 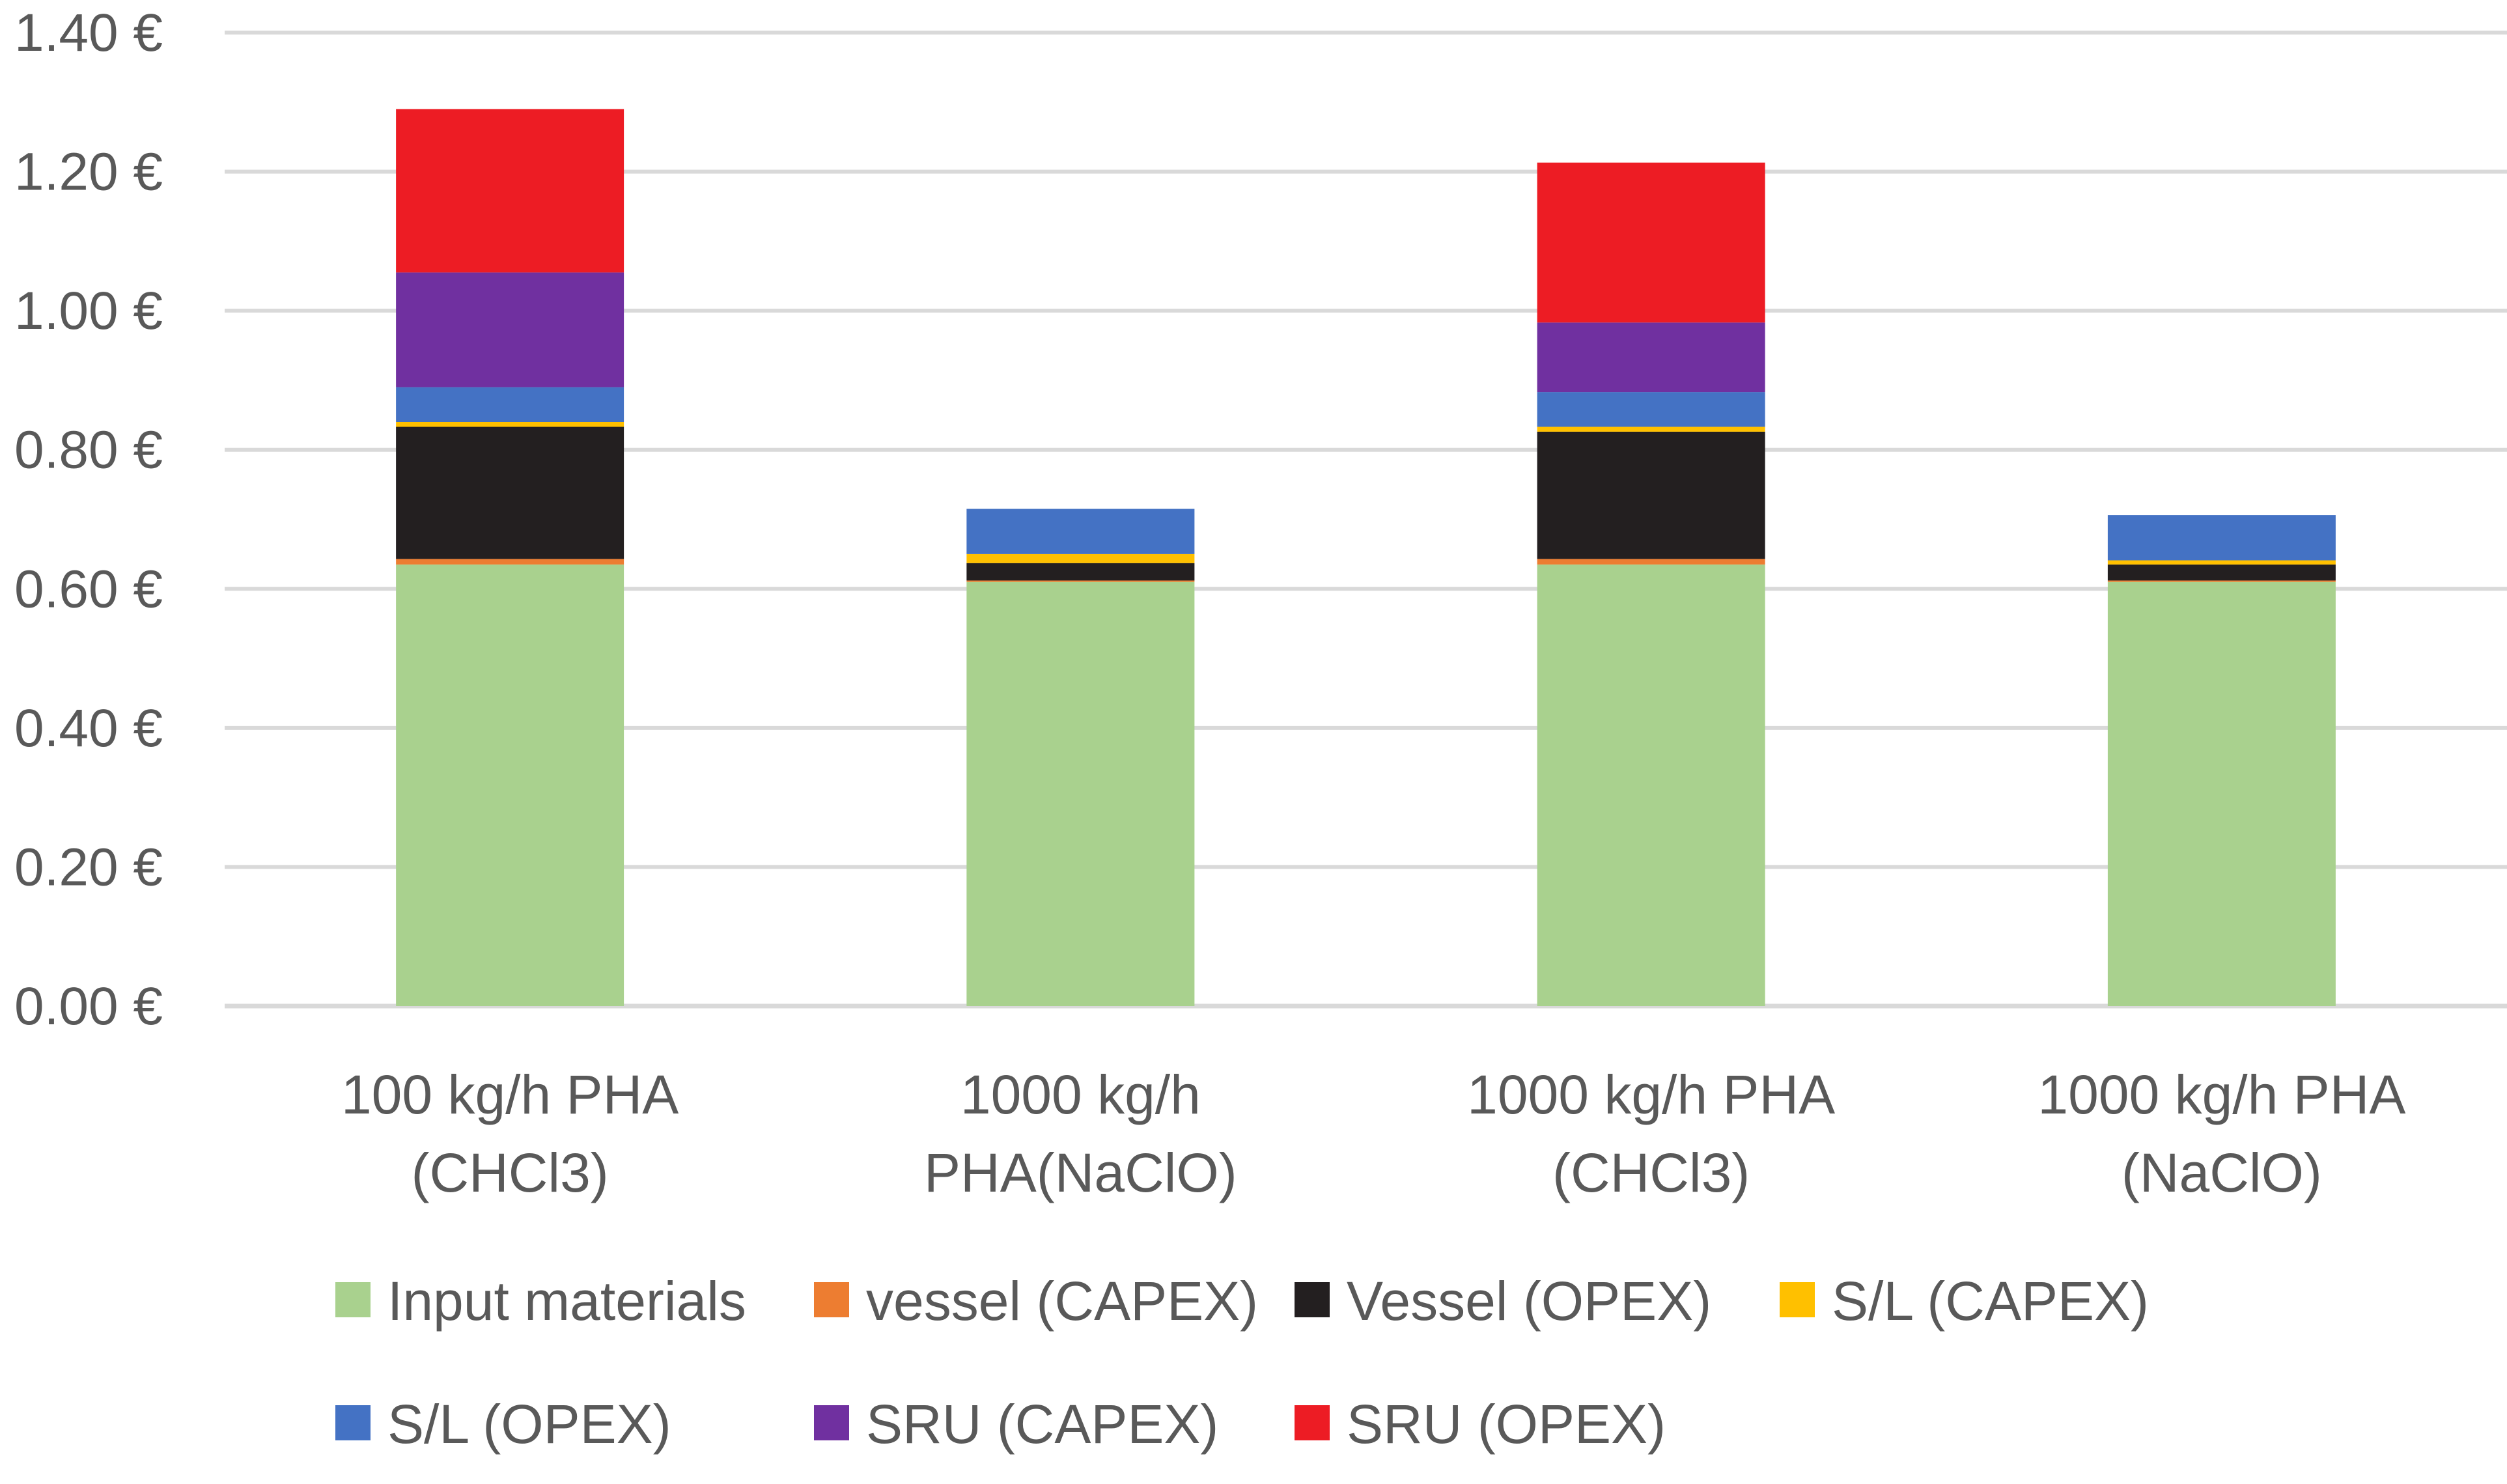 What do you see at coordinates (88, 451) in the screenshot?
I see `y-tick-label: 0.80 €` at bounding box center [88, 451].